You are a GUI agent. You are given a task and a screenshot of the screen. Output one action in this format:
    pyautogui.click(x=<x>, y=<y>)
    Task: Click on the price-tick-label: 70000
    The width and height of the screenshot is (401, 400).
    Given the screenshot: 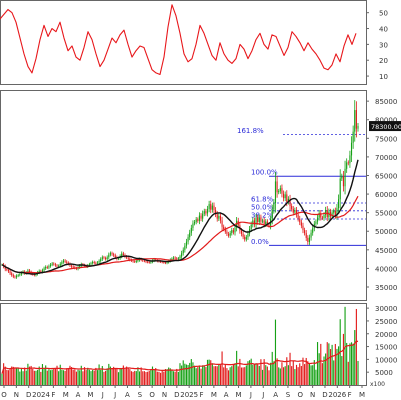 What is the action you would take?
    pyautogui.click(x=386, y=158)
    